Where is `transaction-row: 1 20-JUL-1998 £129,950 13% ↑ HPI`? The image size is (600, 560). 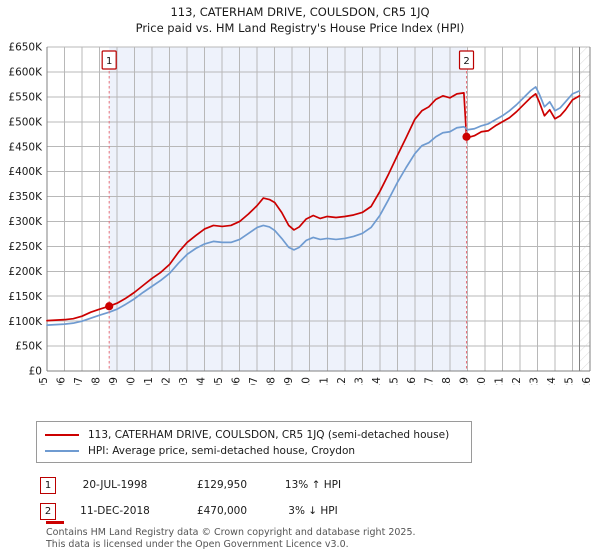 transaction-row: 1 20-JUL-1998 £129,950 13% ↑ HPI is located at coordinates (255, 485).